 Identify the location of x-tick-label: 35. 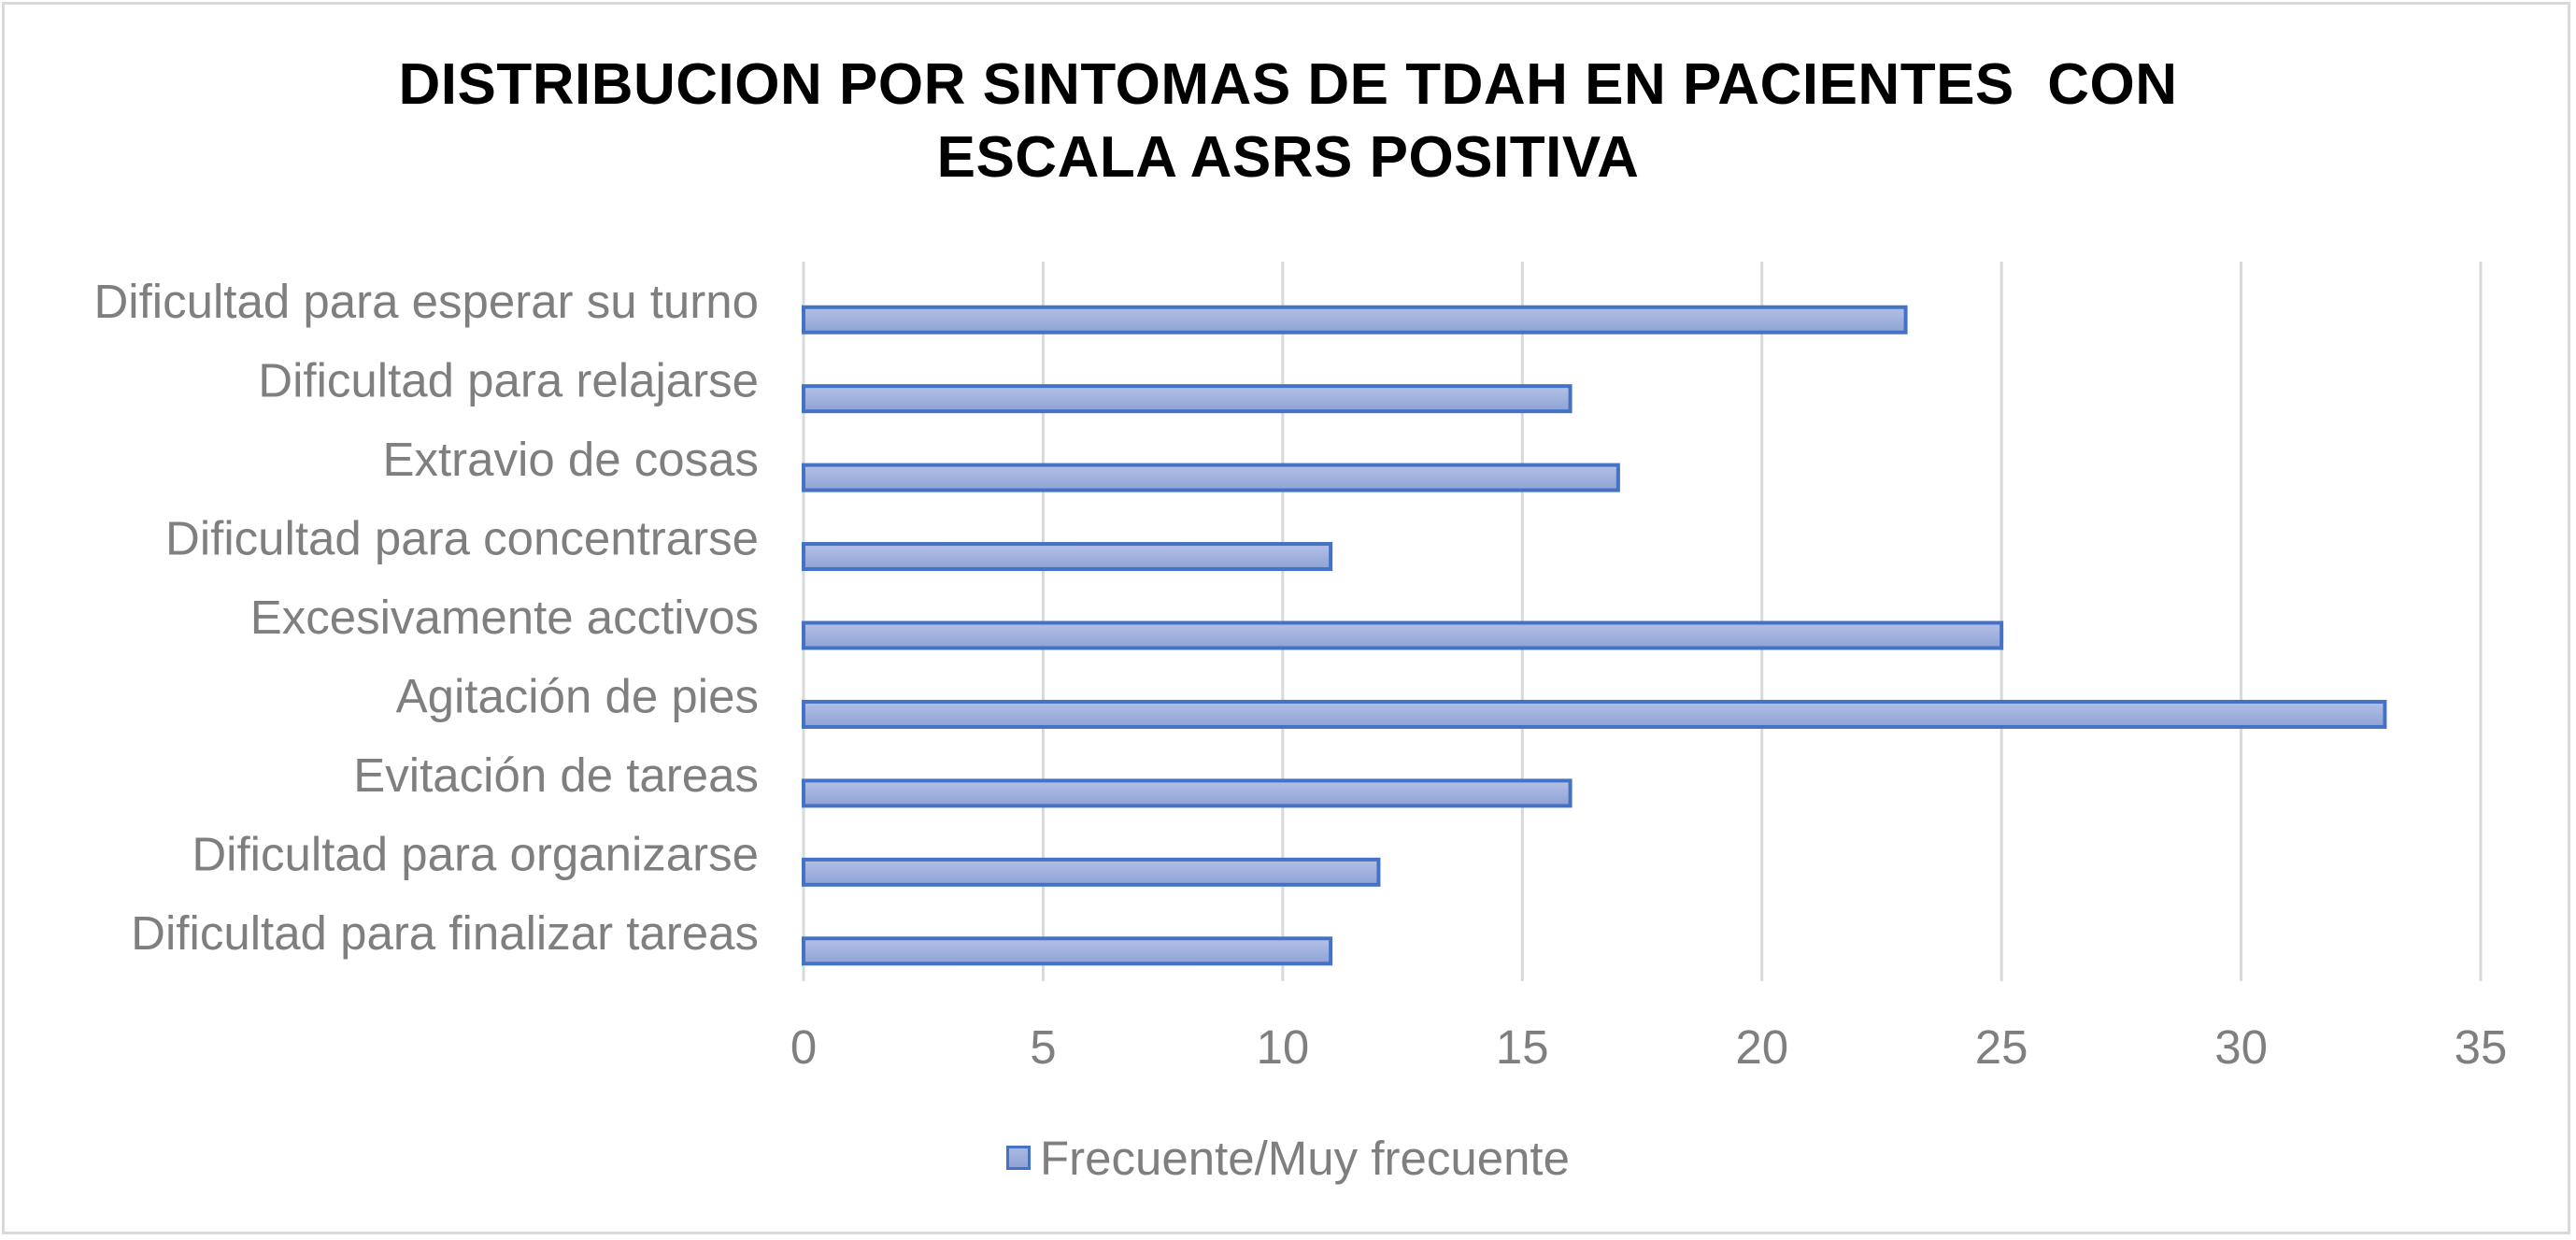
(2482, 1047).